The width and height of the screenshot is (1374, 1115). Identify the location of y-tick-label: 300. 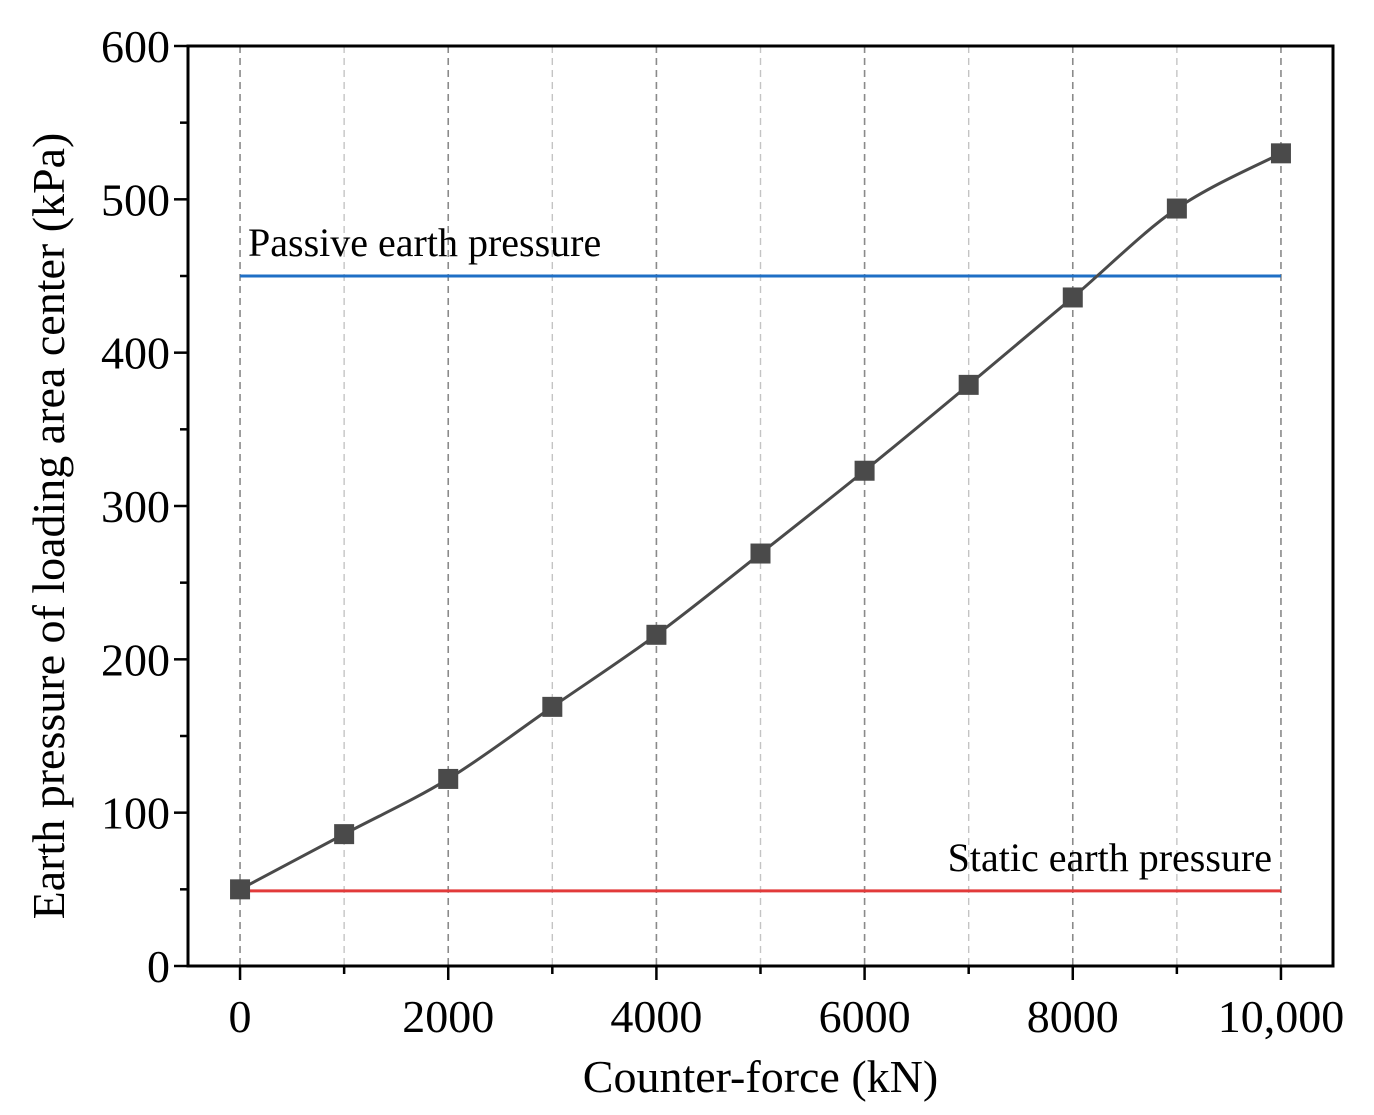
(135, 506).